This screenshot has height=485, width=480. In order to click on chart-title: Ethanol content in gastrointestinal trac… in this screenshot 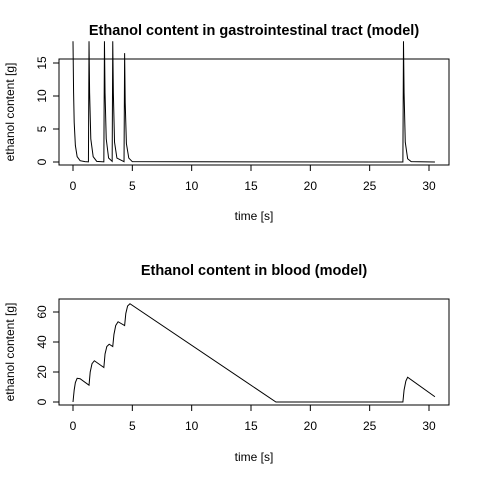, I will do `click(254, 31)`.